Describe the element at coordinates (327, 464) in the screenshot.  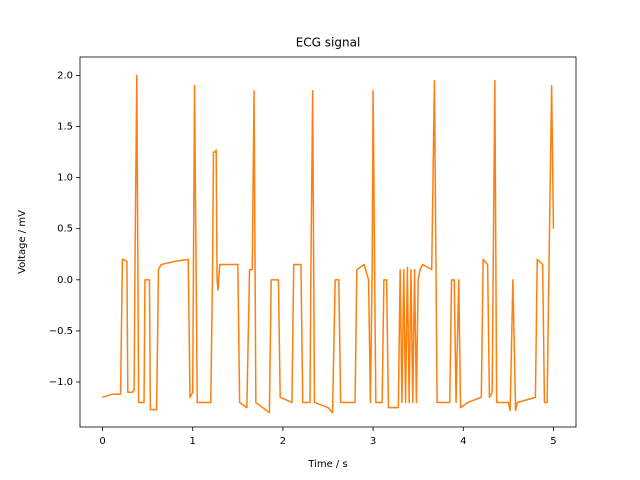
I see `x-axis-label: Time / s` at that location.